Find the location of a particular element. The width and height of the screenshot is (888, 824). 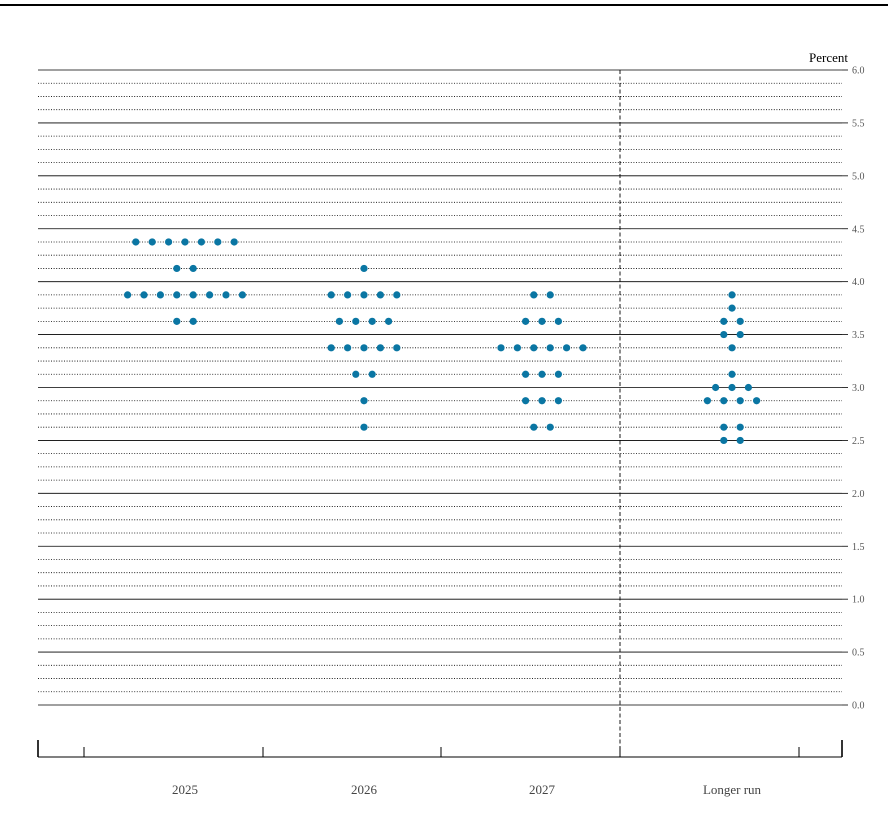

y-tick-label: 1.5 is located at coordinates (858, 547).